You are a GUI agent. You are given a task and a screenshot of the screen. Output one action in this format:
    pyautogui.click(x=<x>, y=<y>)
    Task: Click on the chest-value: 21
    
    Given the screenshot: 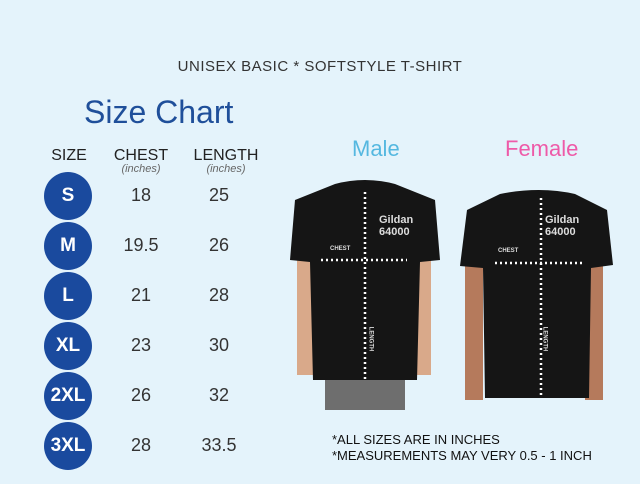 What is the action you would take?
    pyautogui.click(x=141, y=295)
    